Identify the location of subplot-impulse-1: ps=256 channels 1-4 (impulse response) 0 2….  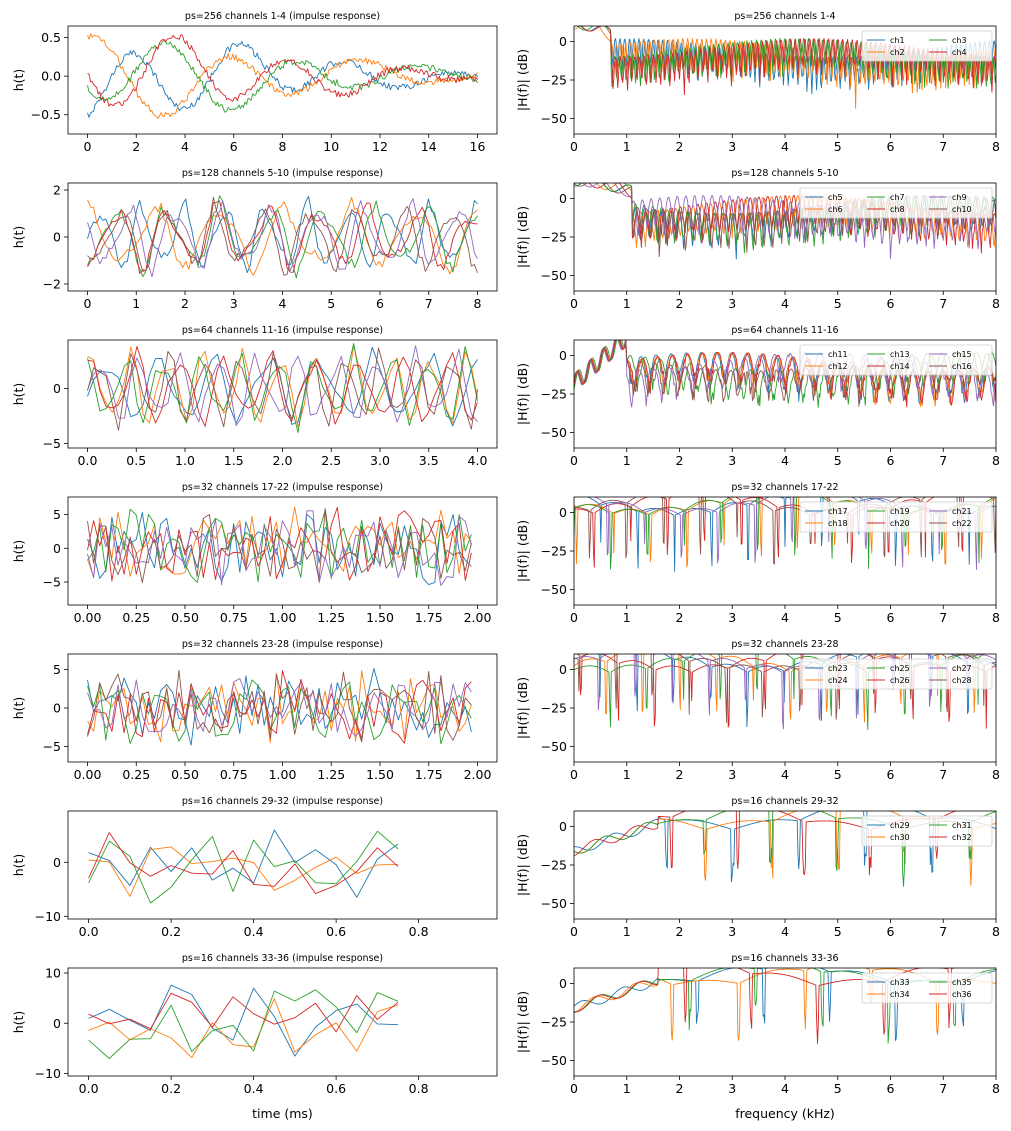
(254, 82).